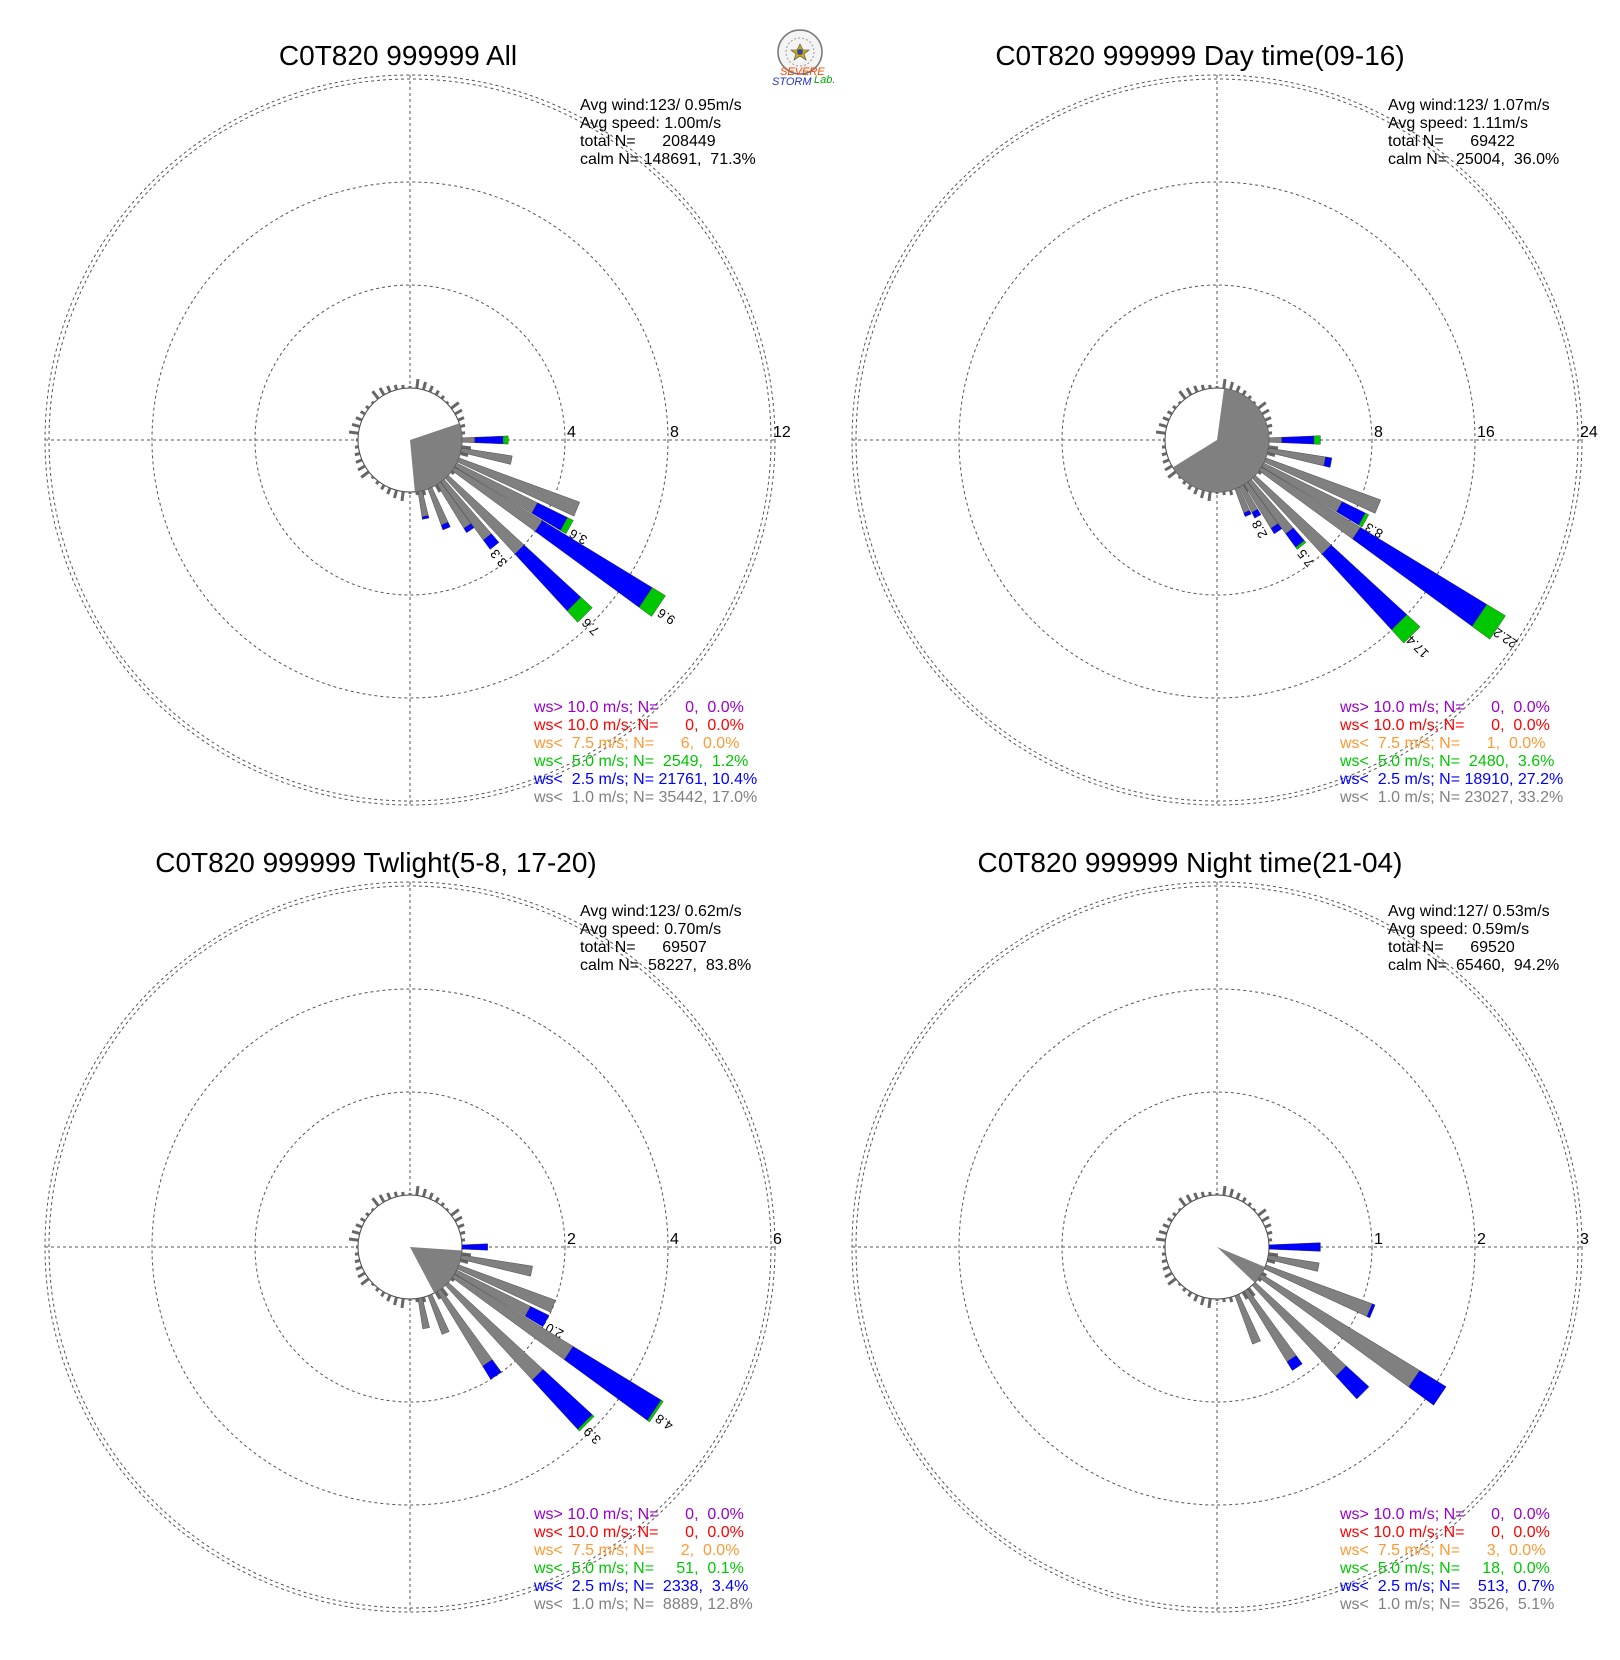 The height and width of the screenshot is (1660, 1620). I want to click on info-line-1: Avg wind:127/ 0.53m/s, so click(1469, 911).